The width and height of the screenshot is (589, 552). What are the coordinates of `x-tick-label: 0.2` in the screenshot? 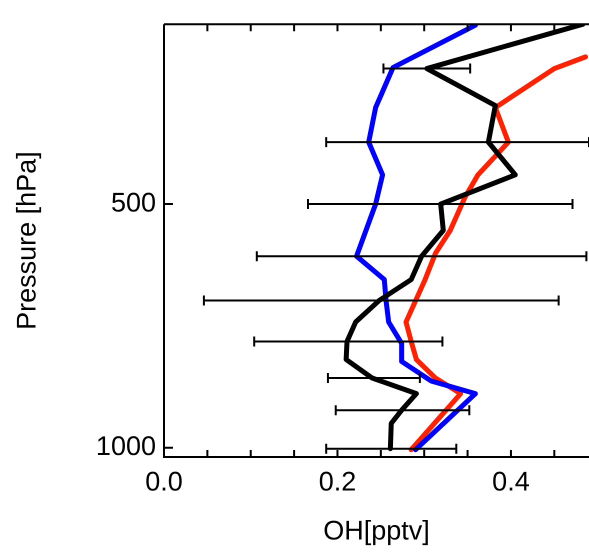 It's located at (337, 481).